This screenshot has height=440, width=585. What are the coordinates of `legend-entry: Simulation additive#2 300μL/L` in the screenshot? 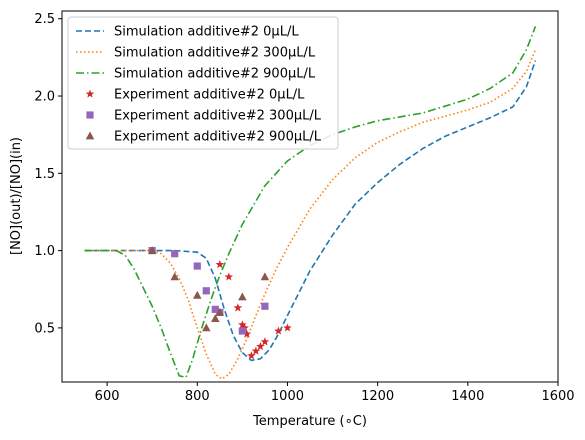 It's located at (215, 53).